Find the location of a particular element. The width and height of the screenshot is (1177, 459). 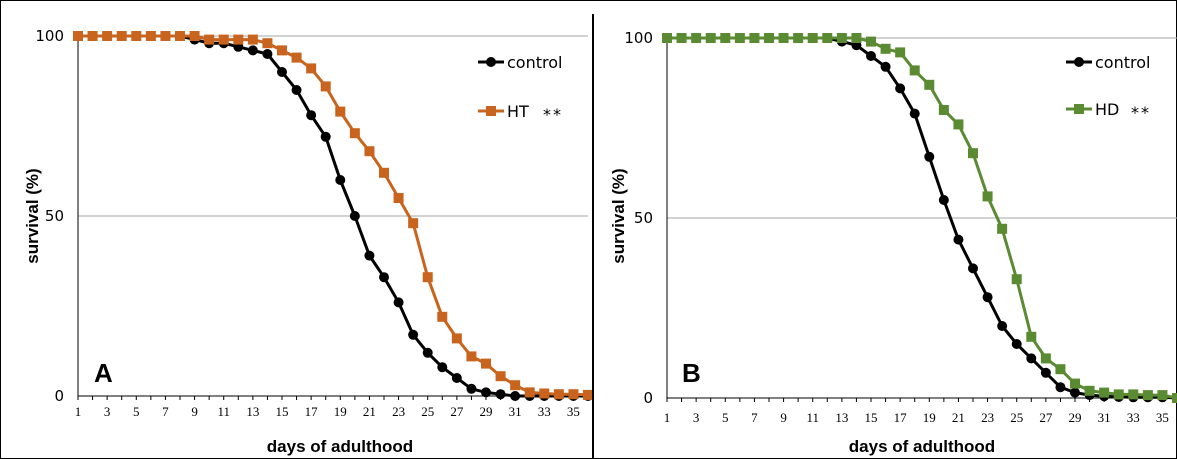

panel-b-series-control-legend-label: control is located at coordinates (1122, 62).